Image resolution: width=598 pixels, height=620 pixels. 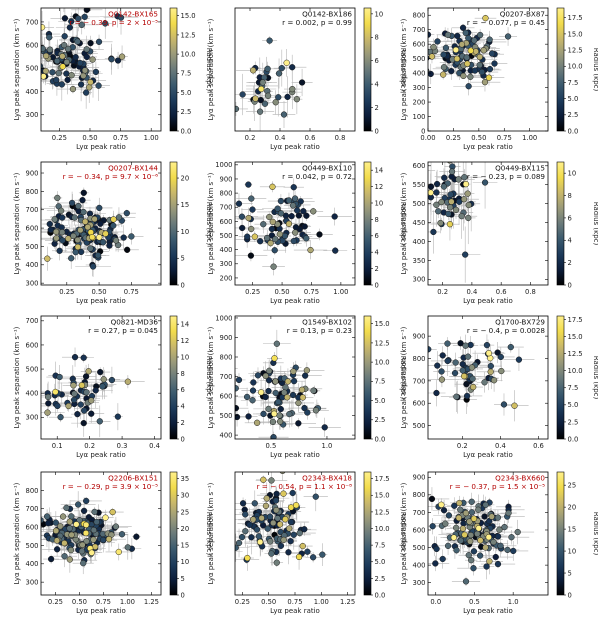 What do you see at coordinates (478, 138) in the screenshot?
I see `x-tick-label: 0.50` at bounding box center [478, 138].